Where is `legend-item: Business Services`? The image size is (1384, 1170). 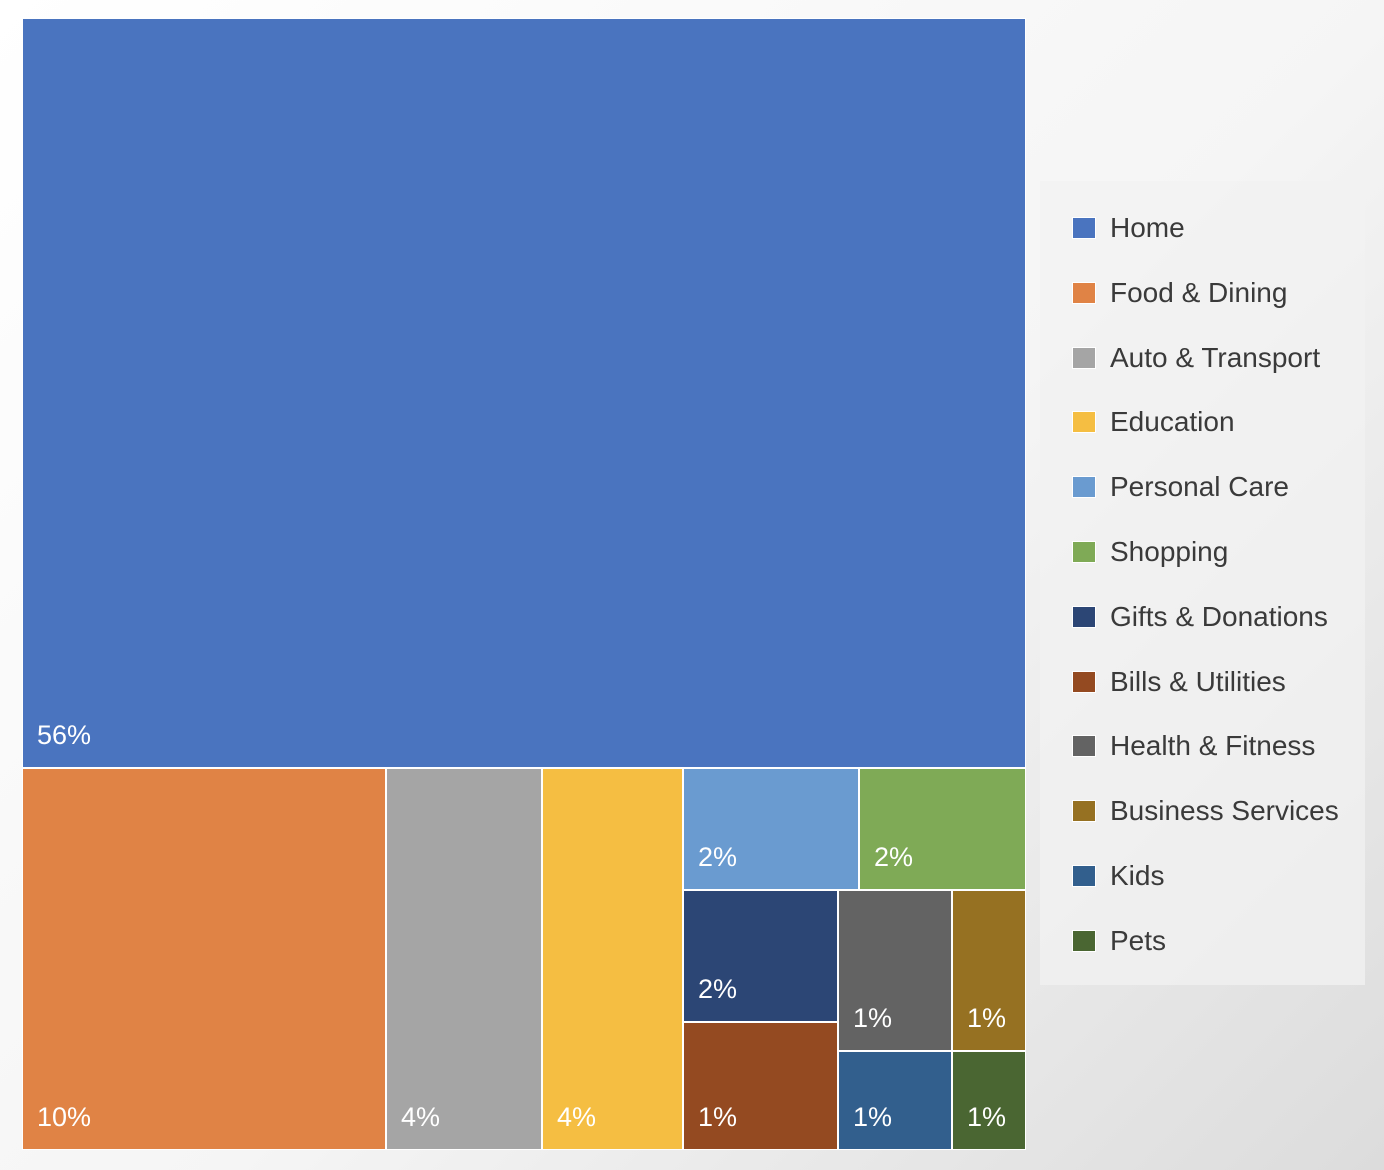
legend-item: Business Services is located at coordinates (1205, 811).